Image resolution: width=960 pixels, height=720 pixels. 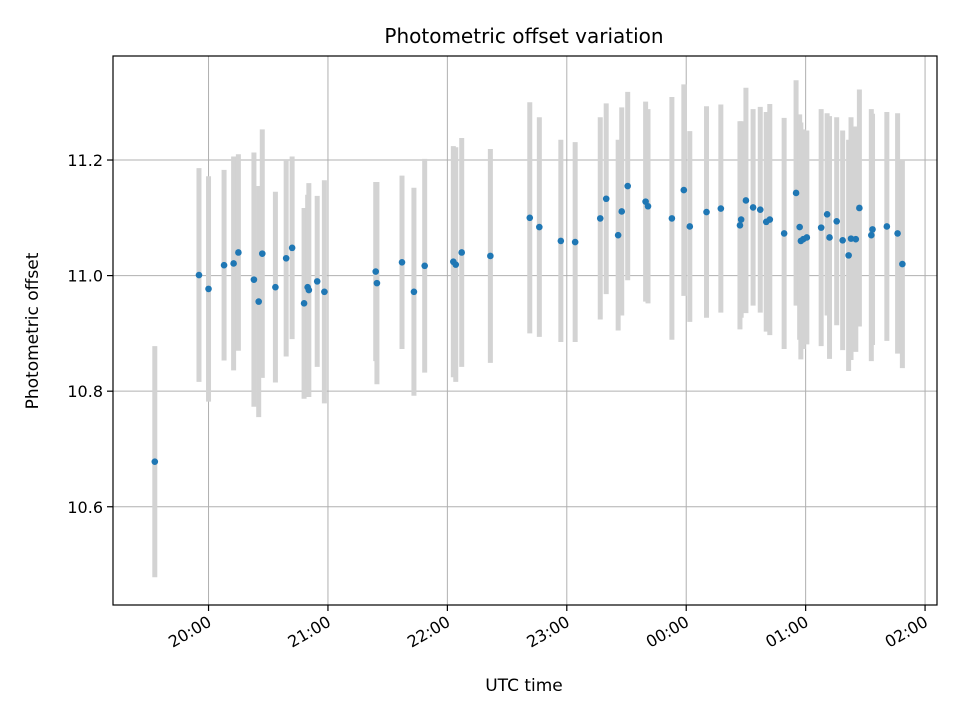 What do you see at coordinates (524, 686) in the screenshot?
I see `x-axis-title: UTC time` at bounding box center [524, 686].